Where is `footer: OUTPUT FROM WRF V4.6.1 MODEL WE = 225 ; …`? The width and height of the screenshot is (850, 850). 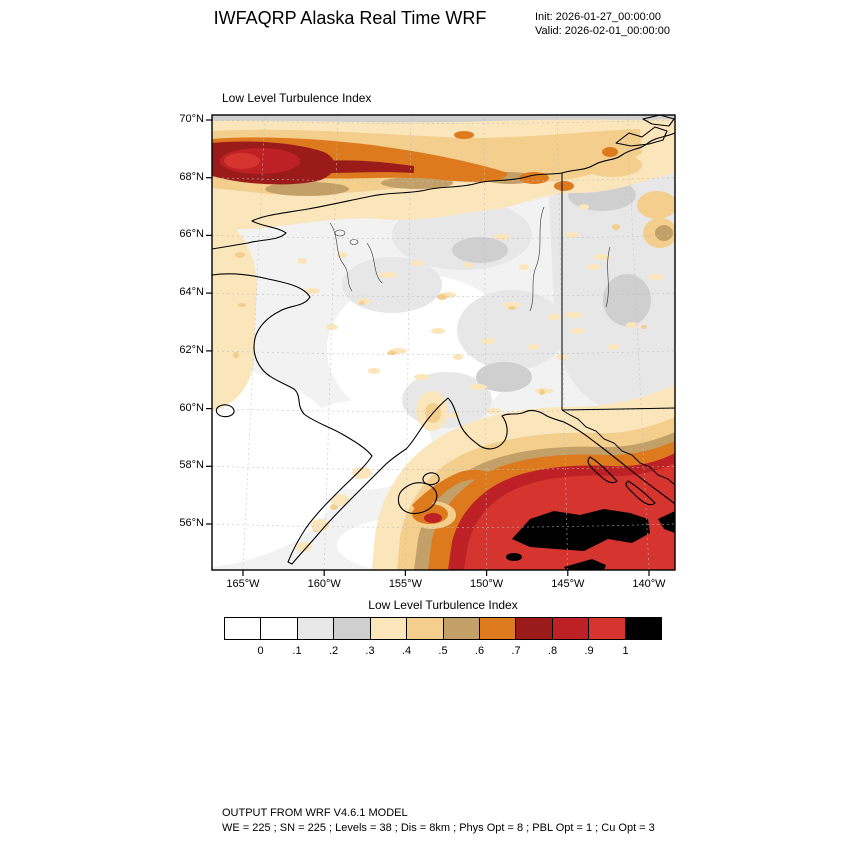 footer: OUTPUT FROM WRF V4.6.1 MODEL WE = 225 ; … is located at coordinates (438, 821).